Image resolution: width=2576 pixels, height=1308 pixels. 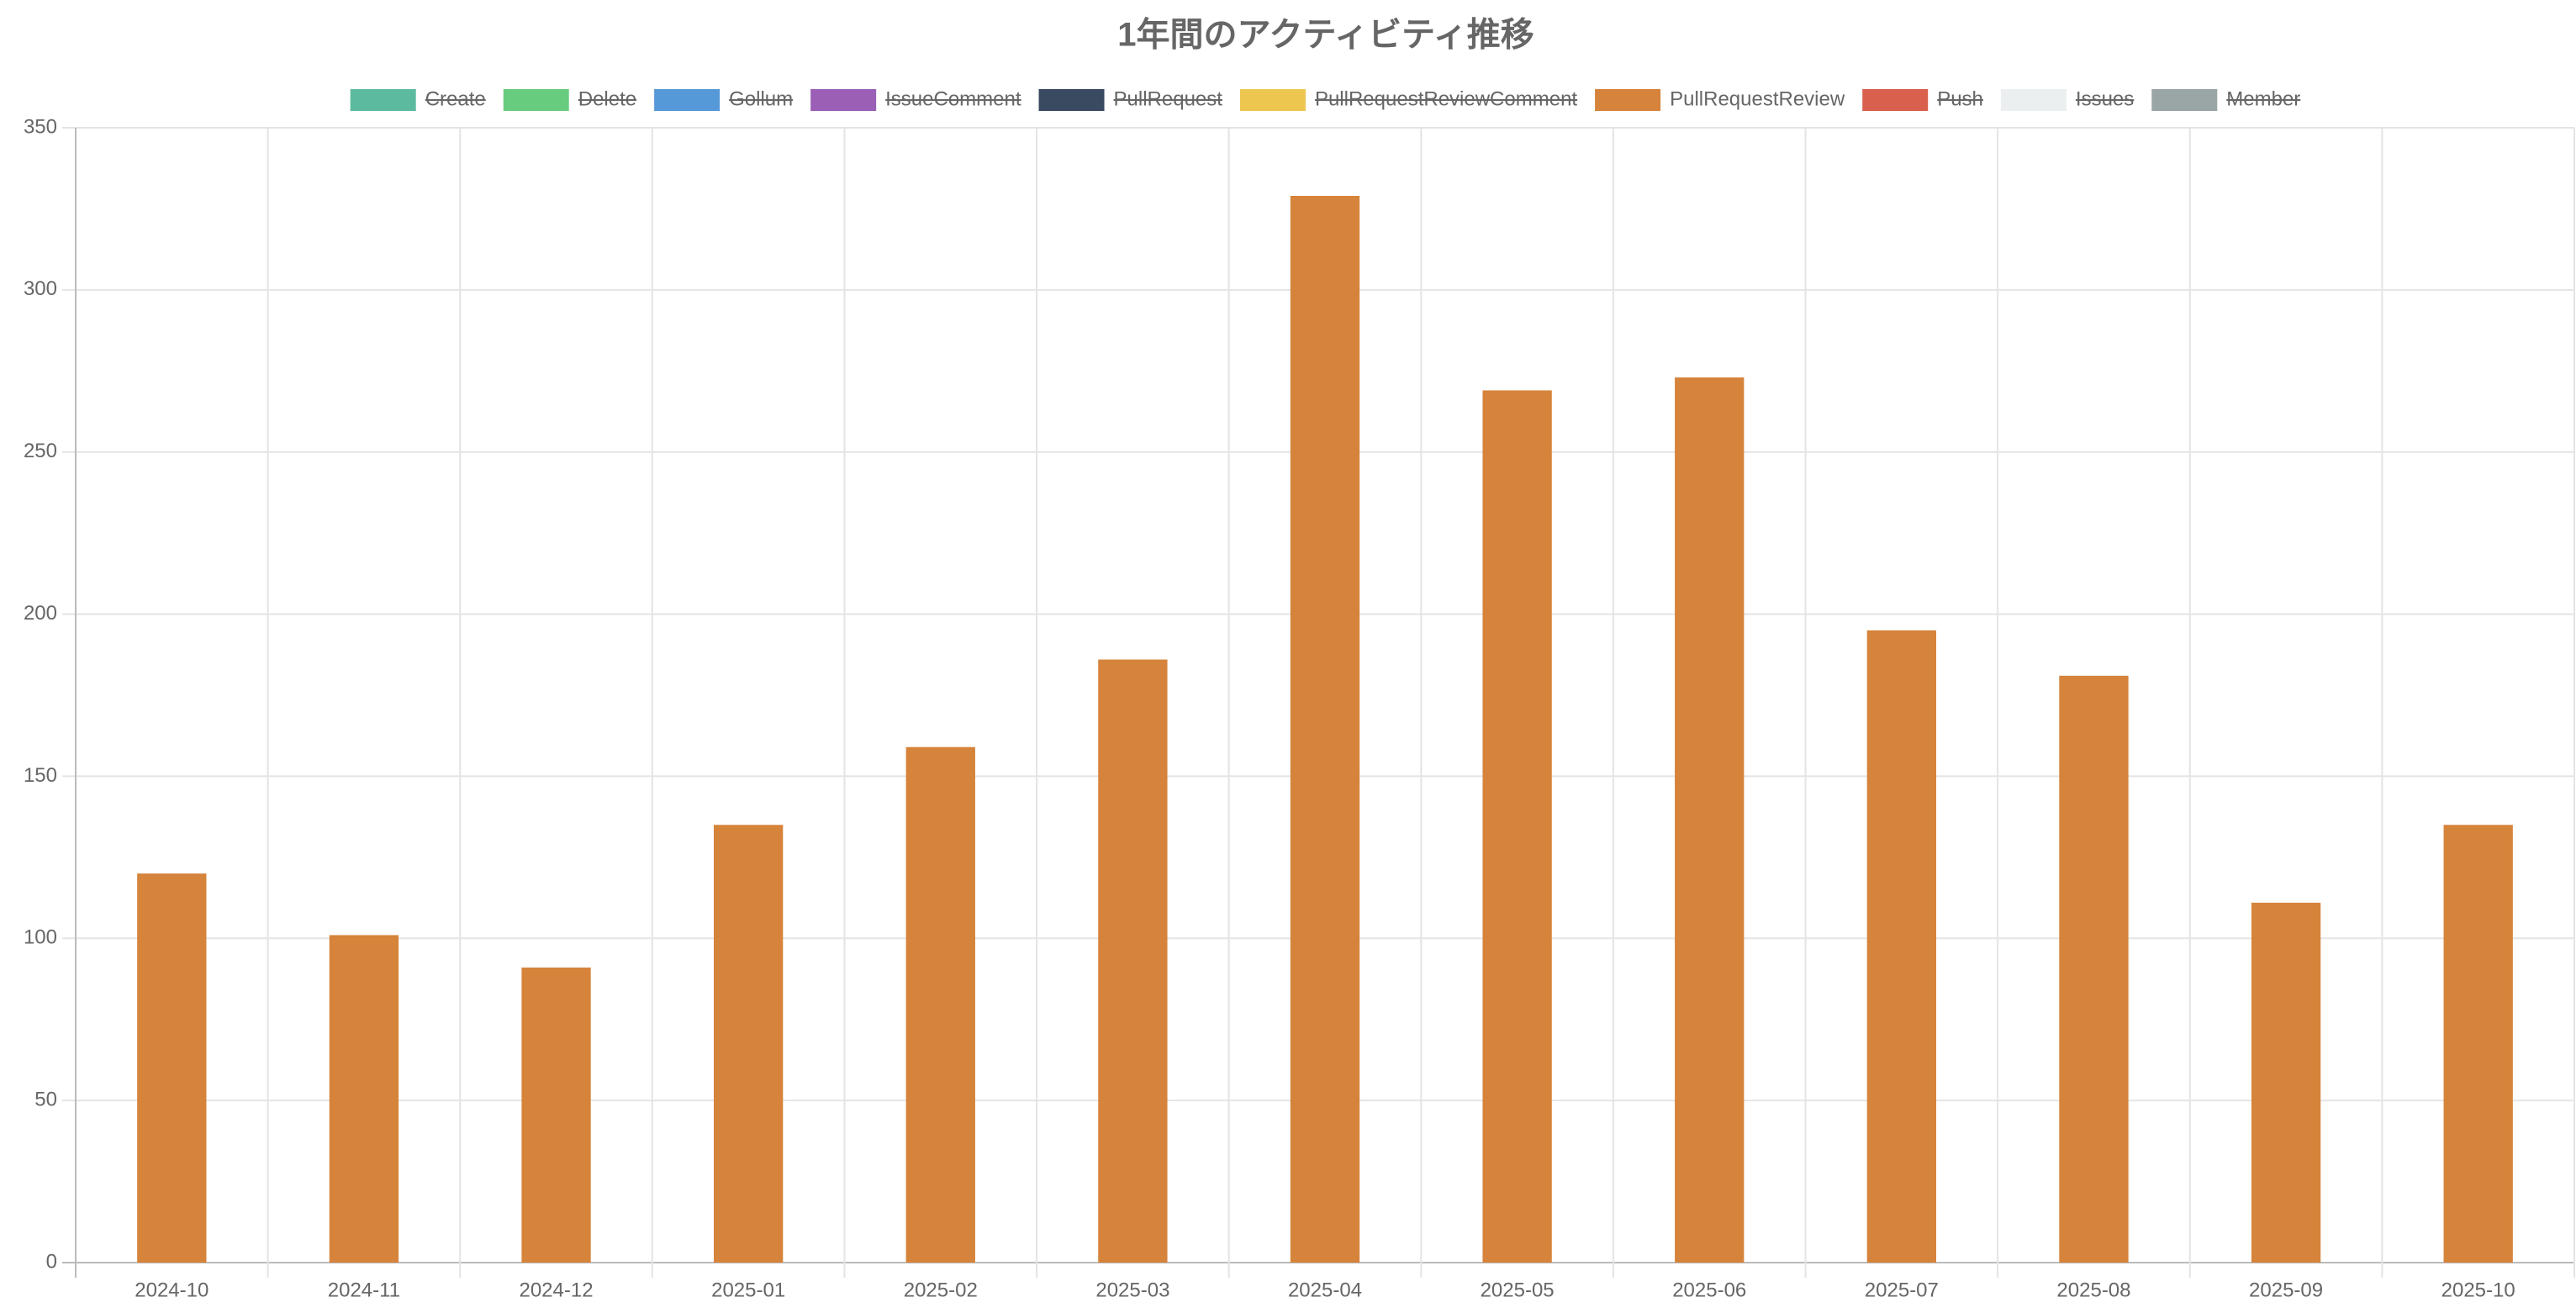 What do you see at coordinates (45, 1099) in the screenshot?
I see `y-tick-label: 50` at bounding box center [45, 1099].